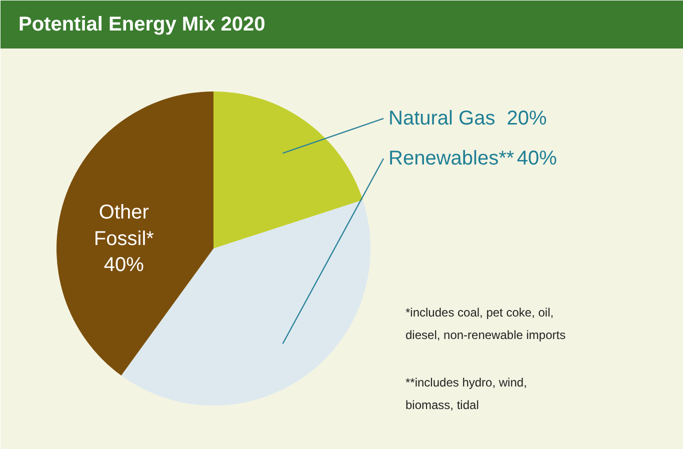 The width and height of the screenshot is (683, 449). I want to click on text: *includes coal, pet coke, oil, diesel, non-renewable imports, so click(486, 324).